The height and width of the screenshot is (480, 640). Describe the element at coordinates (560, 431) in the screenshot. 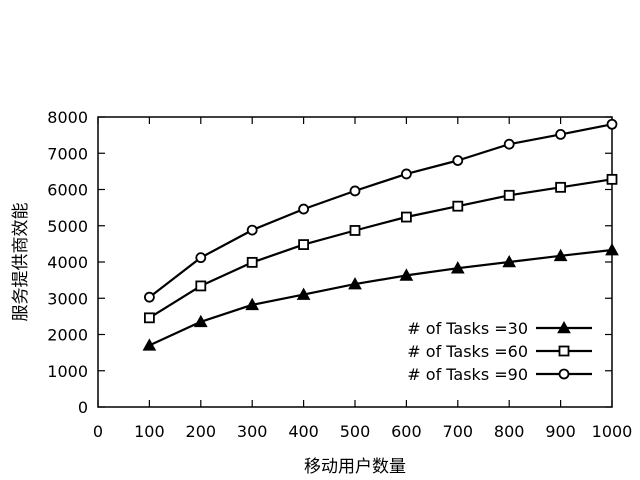

I see `x-tick-label: 900` at that location.